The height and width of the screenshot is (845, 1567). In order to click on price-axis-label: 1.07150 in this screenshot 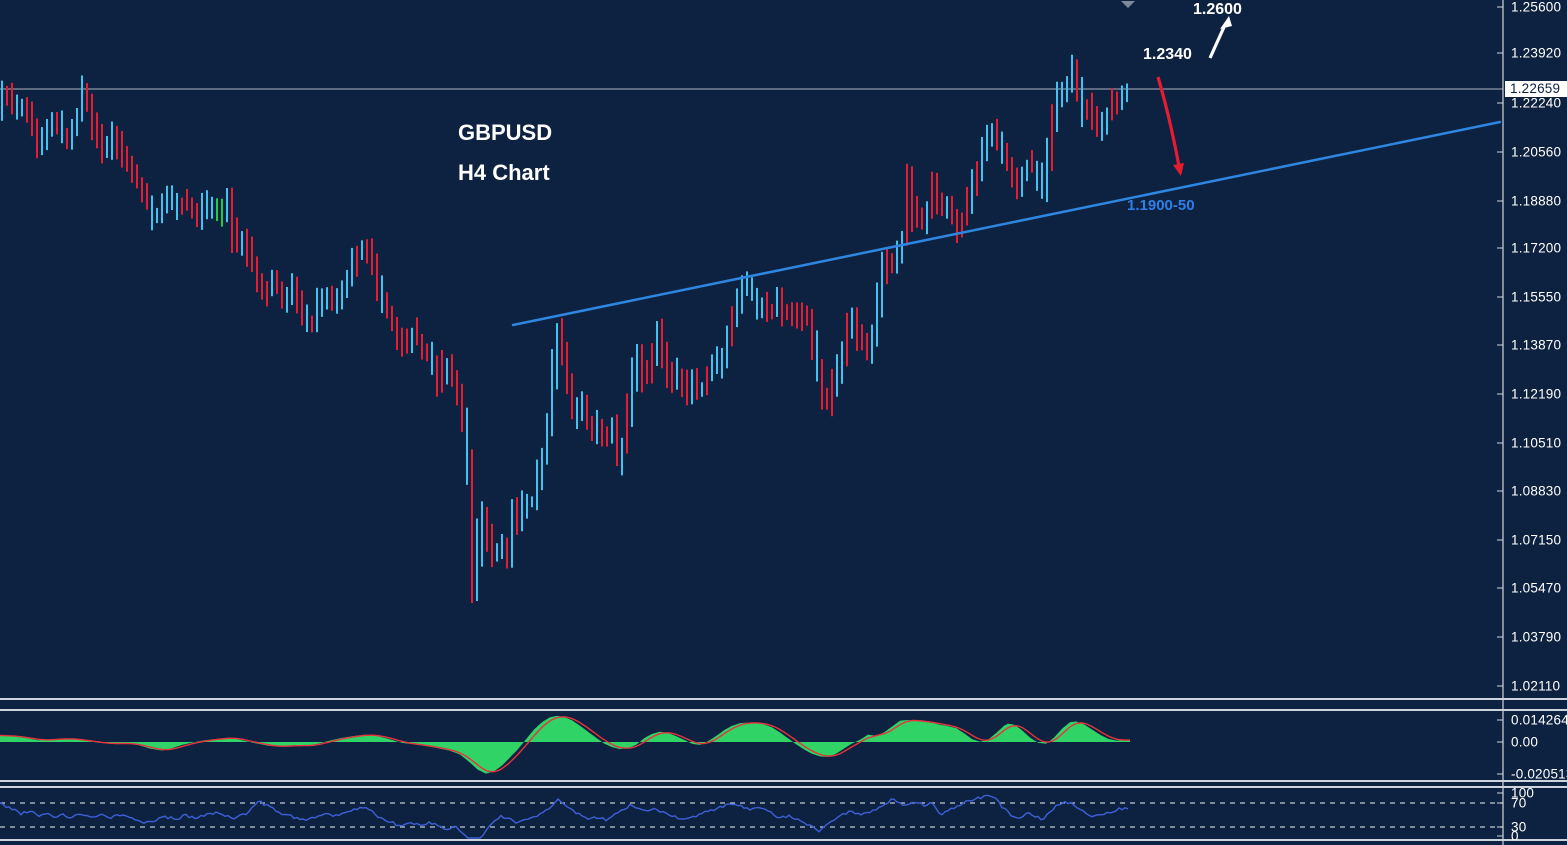, I will do `click(1536, 540)`.